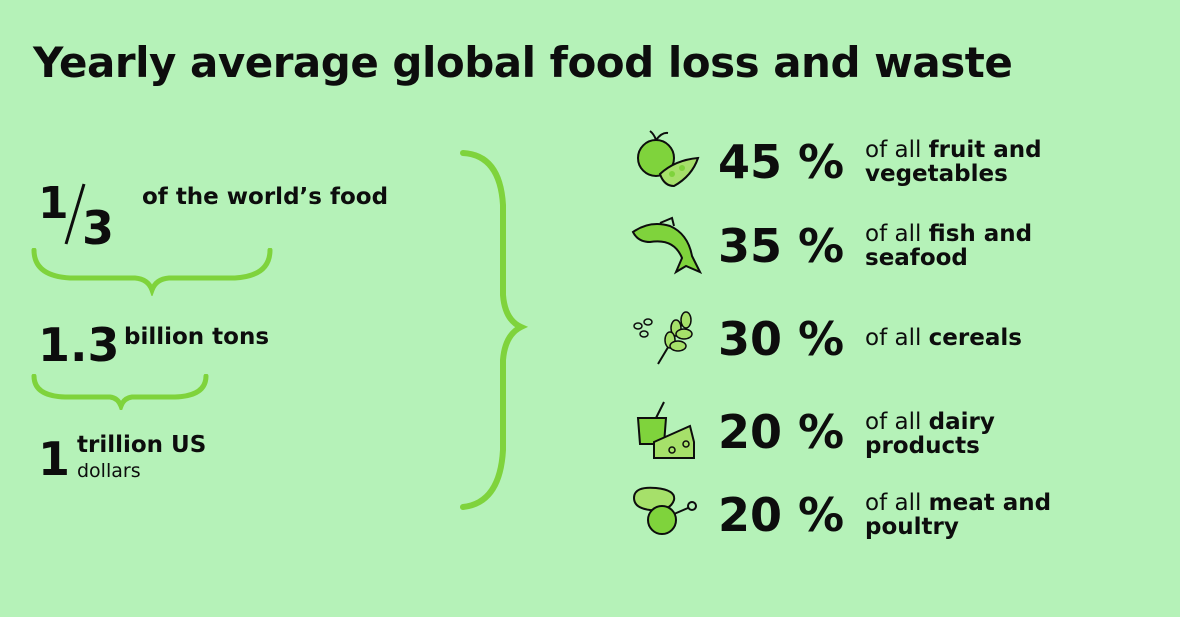  Describe the element at coordinates (781, 246) in the screenshot. I see `percent-fish: 35 %` at that location.